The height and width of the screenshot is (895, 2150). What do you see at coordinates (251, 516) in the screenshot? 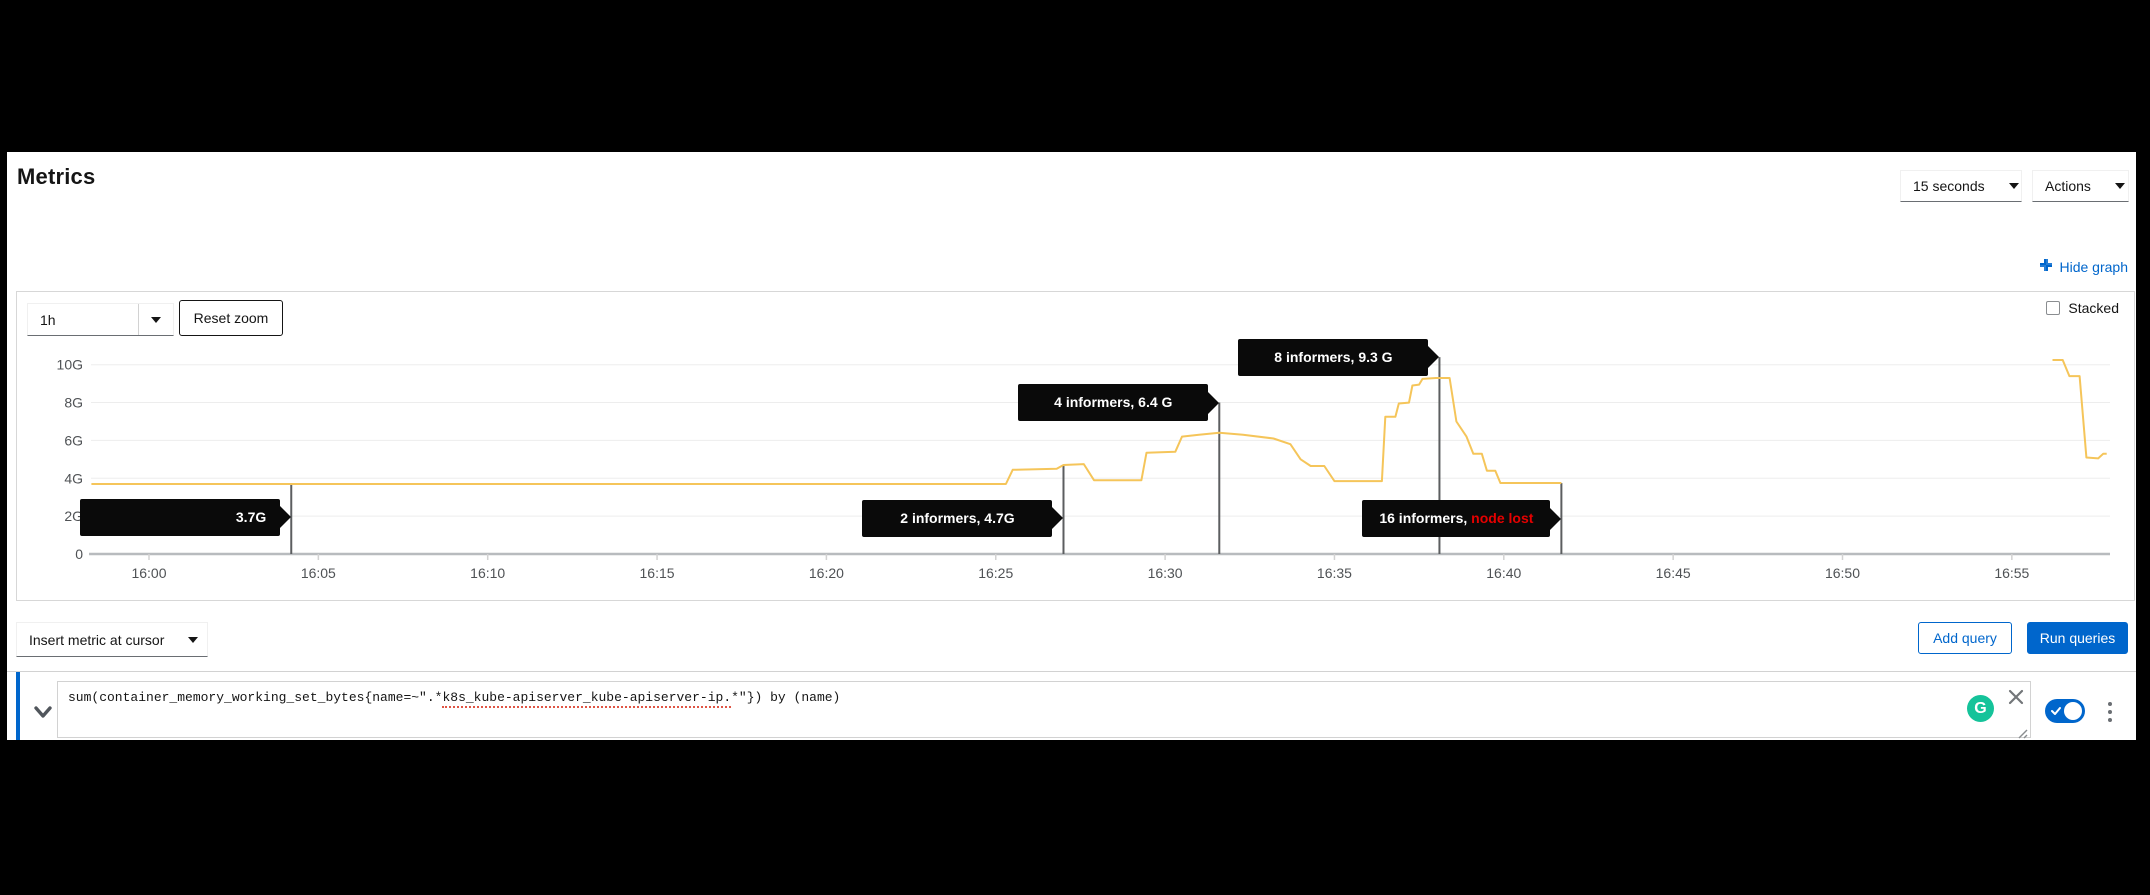
I see `annotation-label: 3.7G` at bounding box center [251, 516].